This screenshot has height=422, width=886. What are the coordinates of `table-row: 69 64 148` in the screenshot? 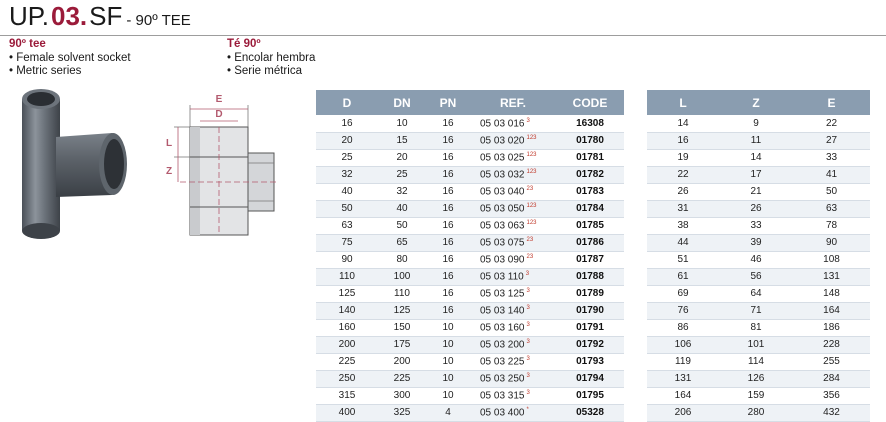 It's located at (758, 294).